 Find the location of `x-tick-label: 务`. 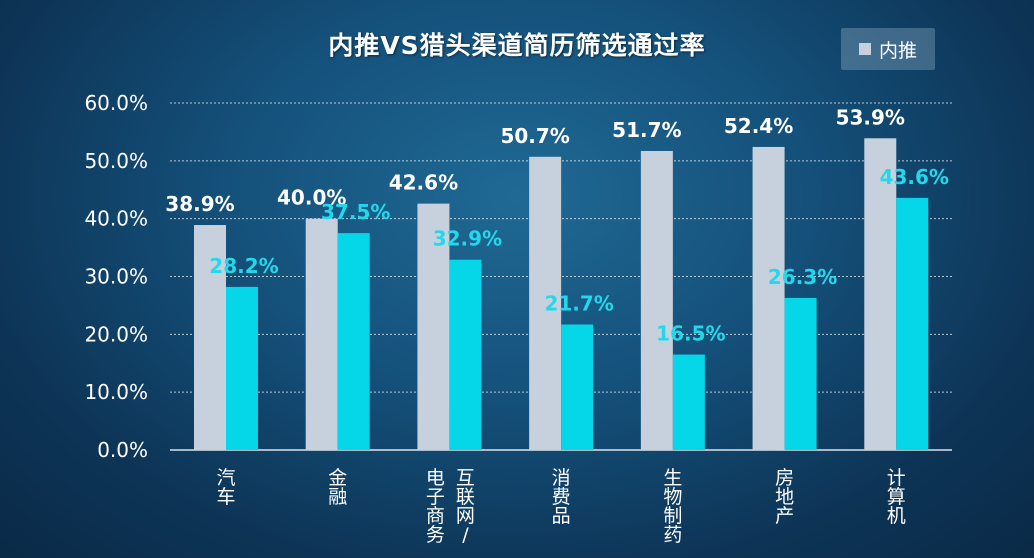

x-tick-label: 务 is located at coordinates (435, 535).